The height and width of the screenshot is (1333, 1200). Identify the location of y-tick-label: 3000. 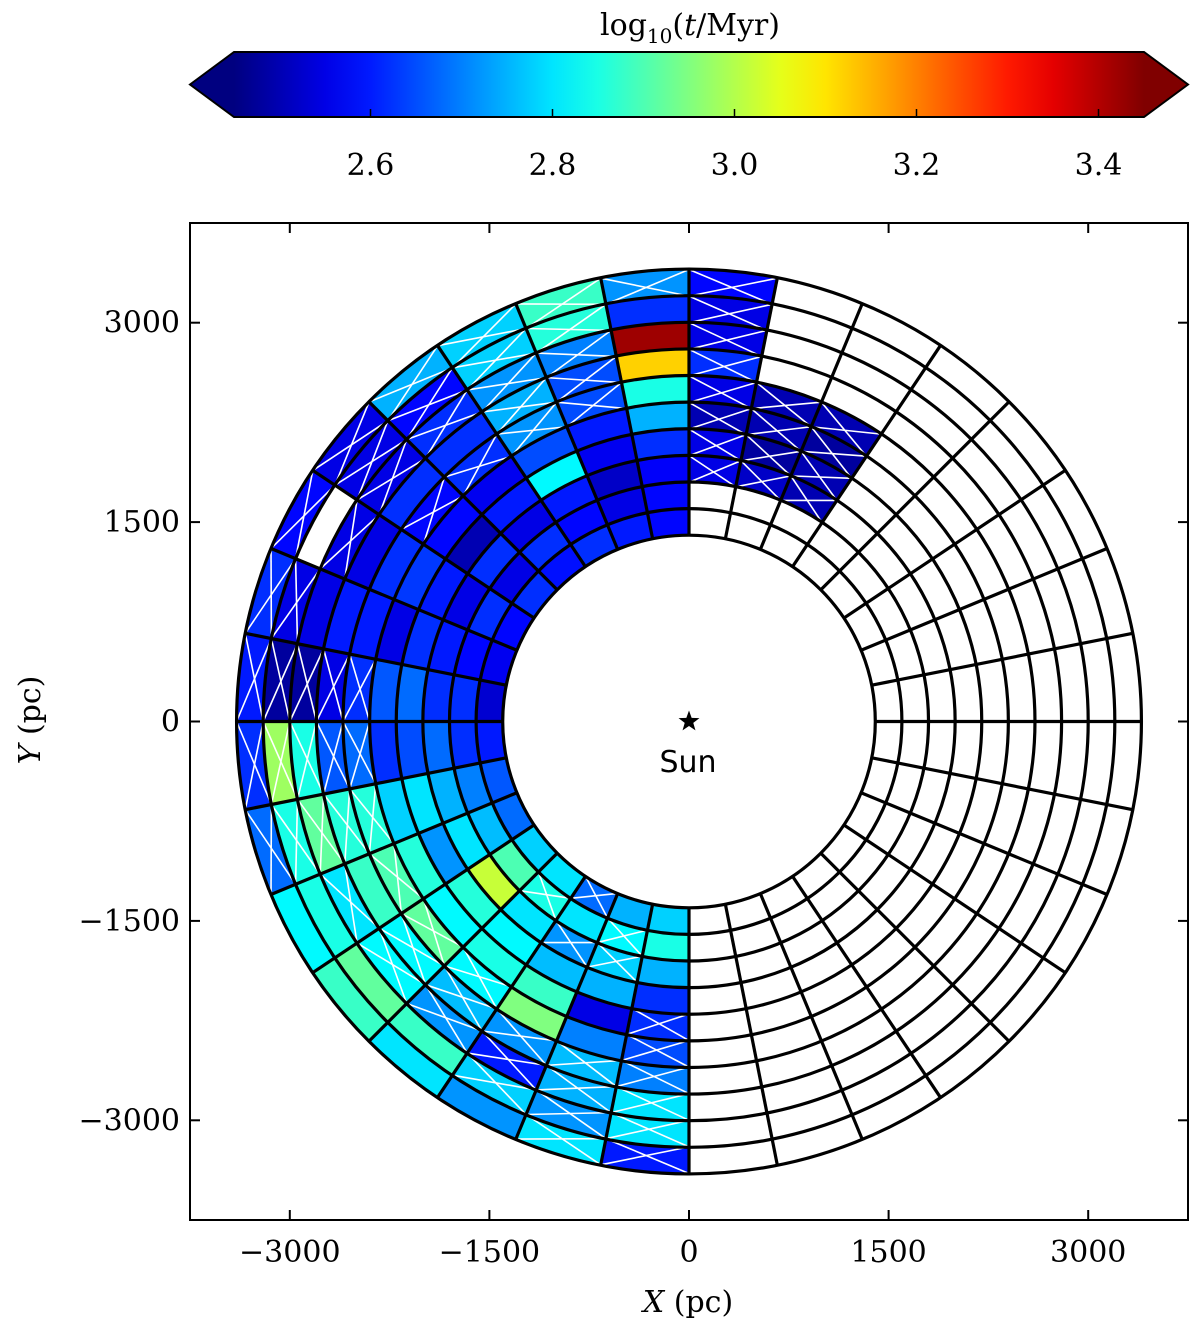
(142, 323).